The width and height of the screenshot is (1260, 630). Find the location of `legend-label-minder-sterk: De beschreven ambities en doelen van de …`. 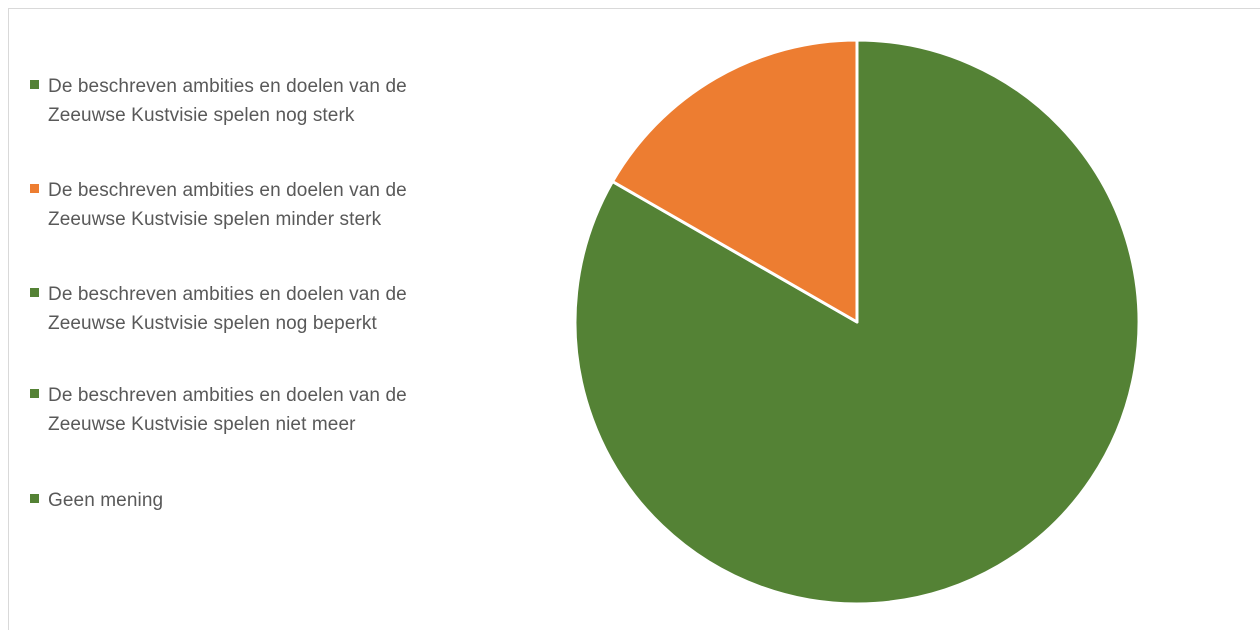

legend-label-minder-sterk: De beschreven ambities en doelen van de … is located at coordinates (227, 205).